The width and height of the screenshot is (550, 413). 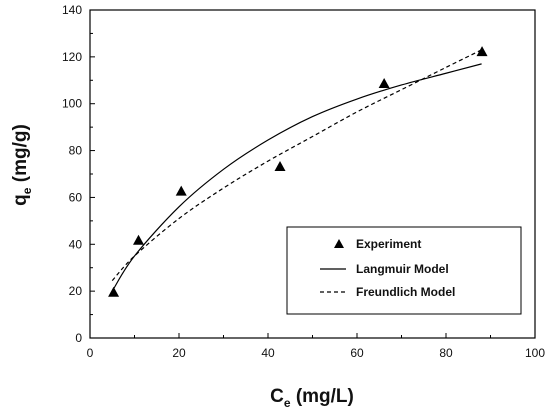 What do you see at coordinates (268, 353) in the screenshot?
I see `x-tick-label: 40` at bounding box center [268, 353].